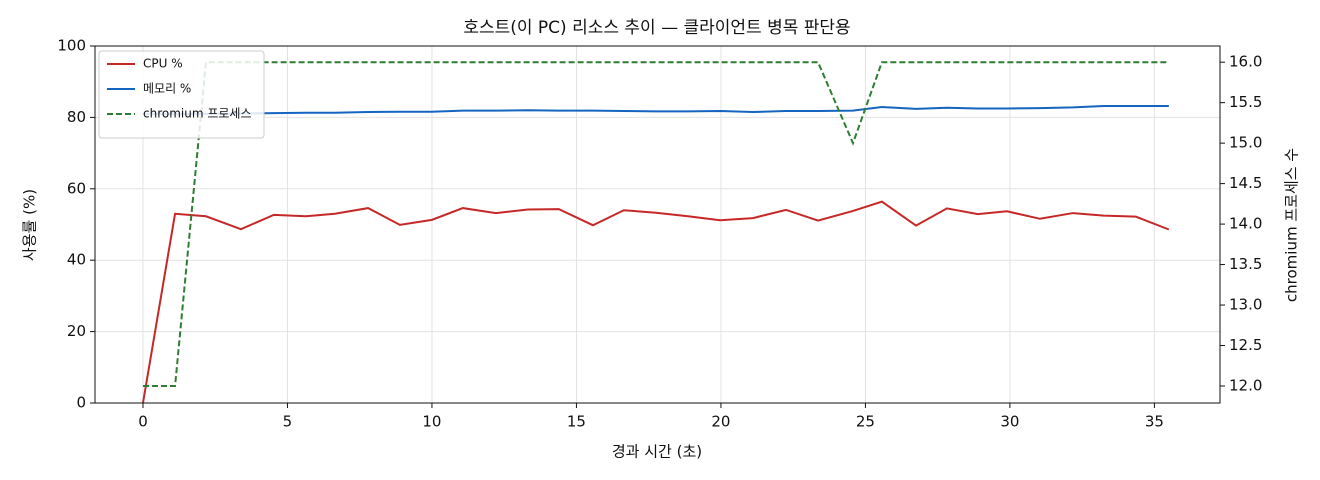  Describe the element at coordinates (1245, 143) in the screenshot. I see `y2-tick-label: 15.0` at that location.